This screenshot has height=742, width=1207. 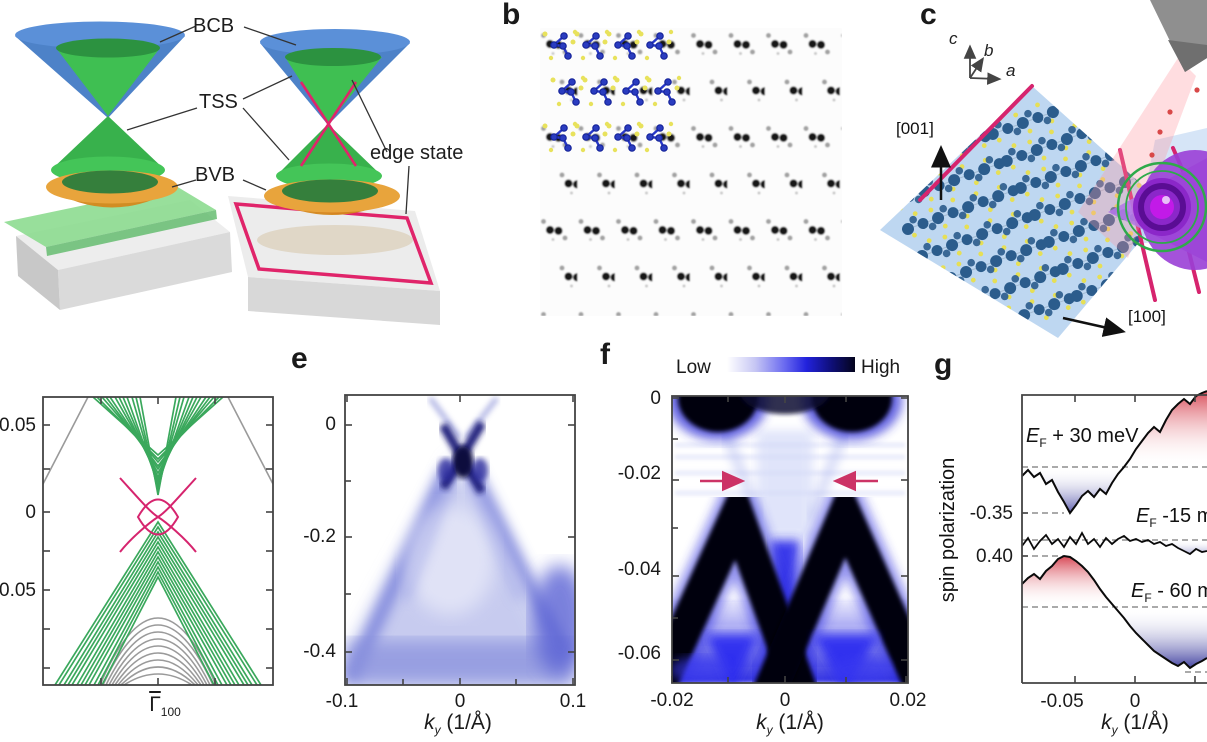 What do you see at coordinates (319, 536) in the screenshot?
I see `e-ytick-1: -0.2` at bounding box center [319, 536].